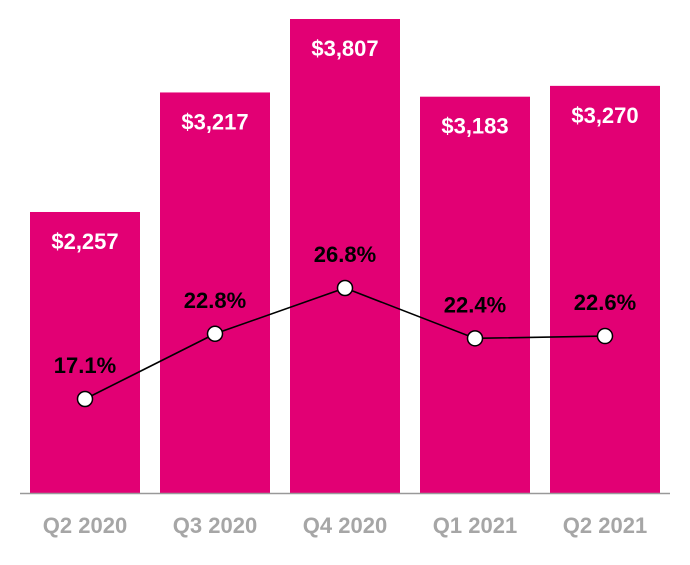 The width and height of the screenshot is (690, 565). I want to click on margin-value-label: 26.8%, so click(345, 254).